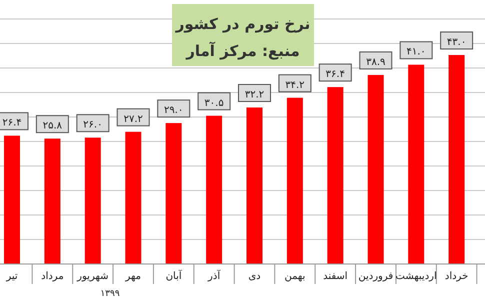 Image resolution: width=485 pixels, height=300 pixels. What do you see at coordinates (295, 276) in the screenshot?
I see `x-tick-label: بهمن` at bounding box center [295, 276].